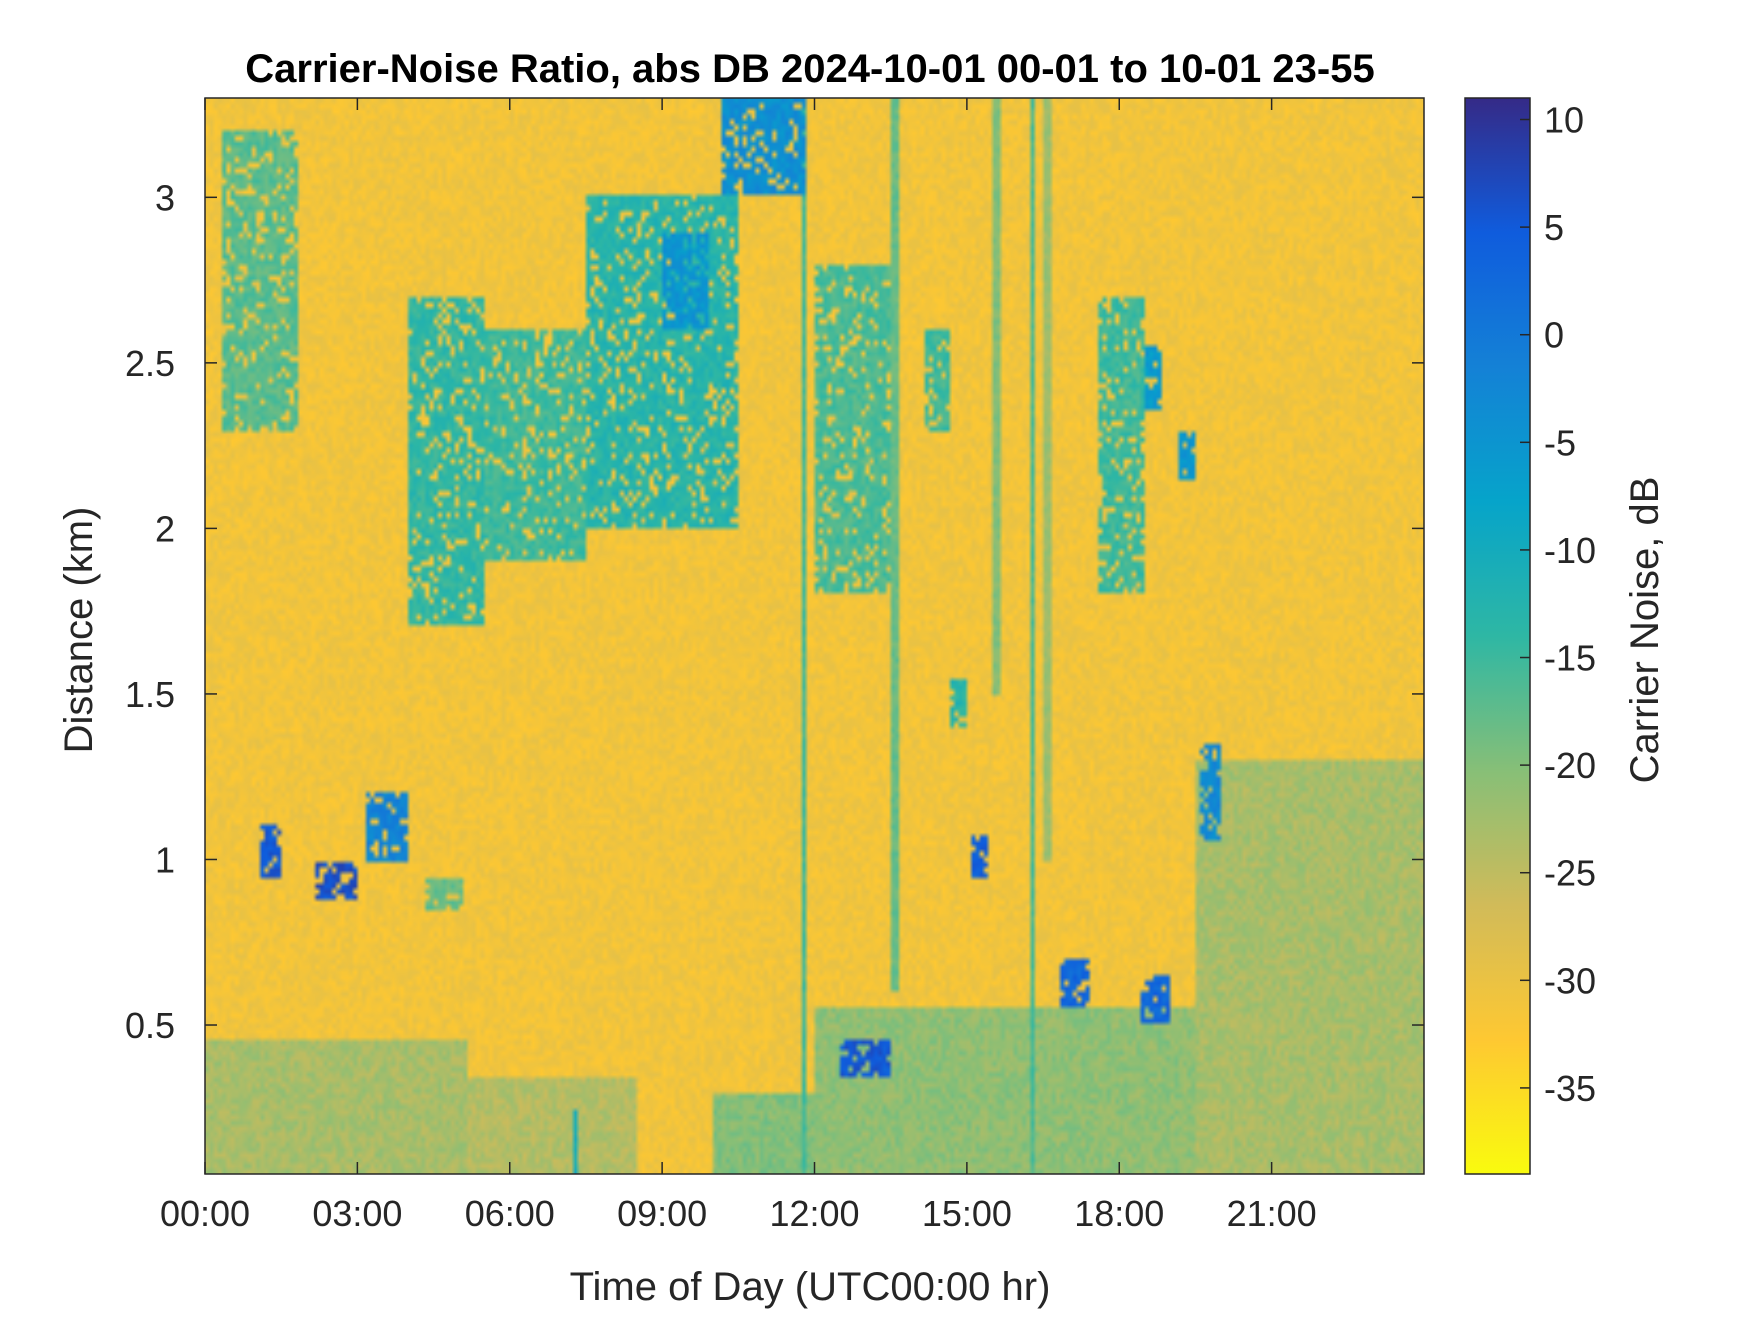 The height and width of the screenshot is (1318, 1750). I want to click on colorbar-tick-label: -25, so click(1570, 873).